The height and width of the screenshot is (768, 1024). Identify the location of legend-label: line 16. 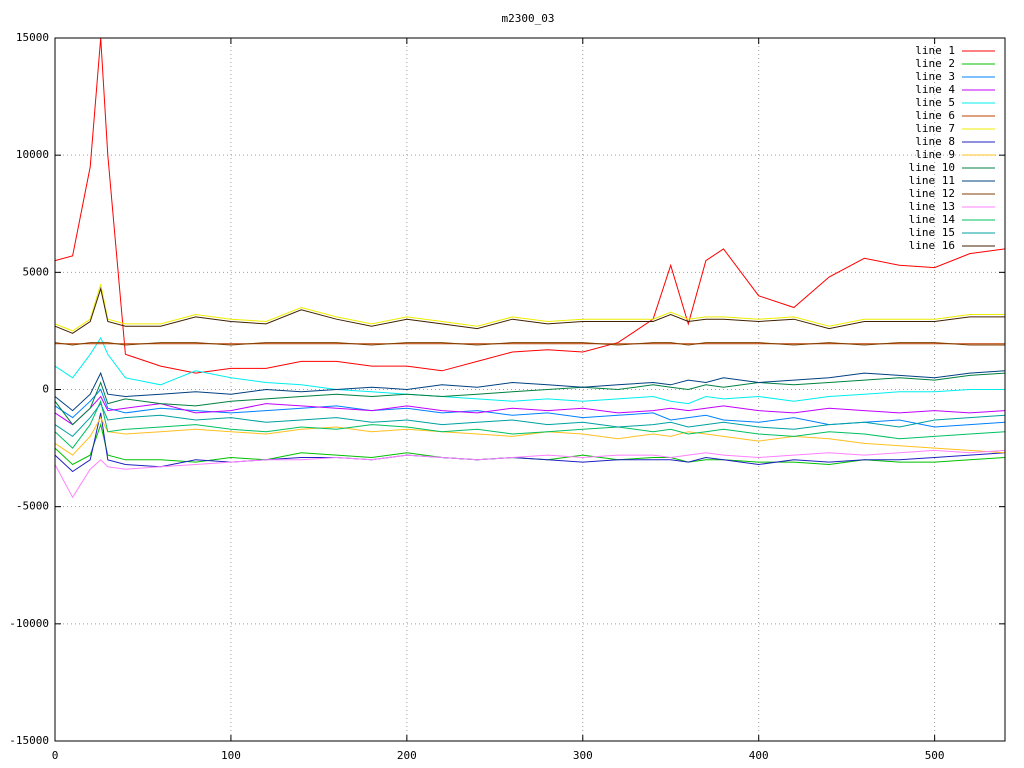
(932, 245).